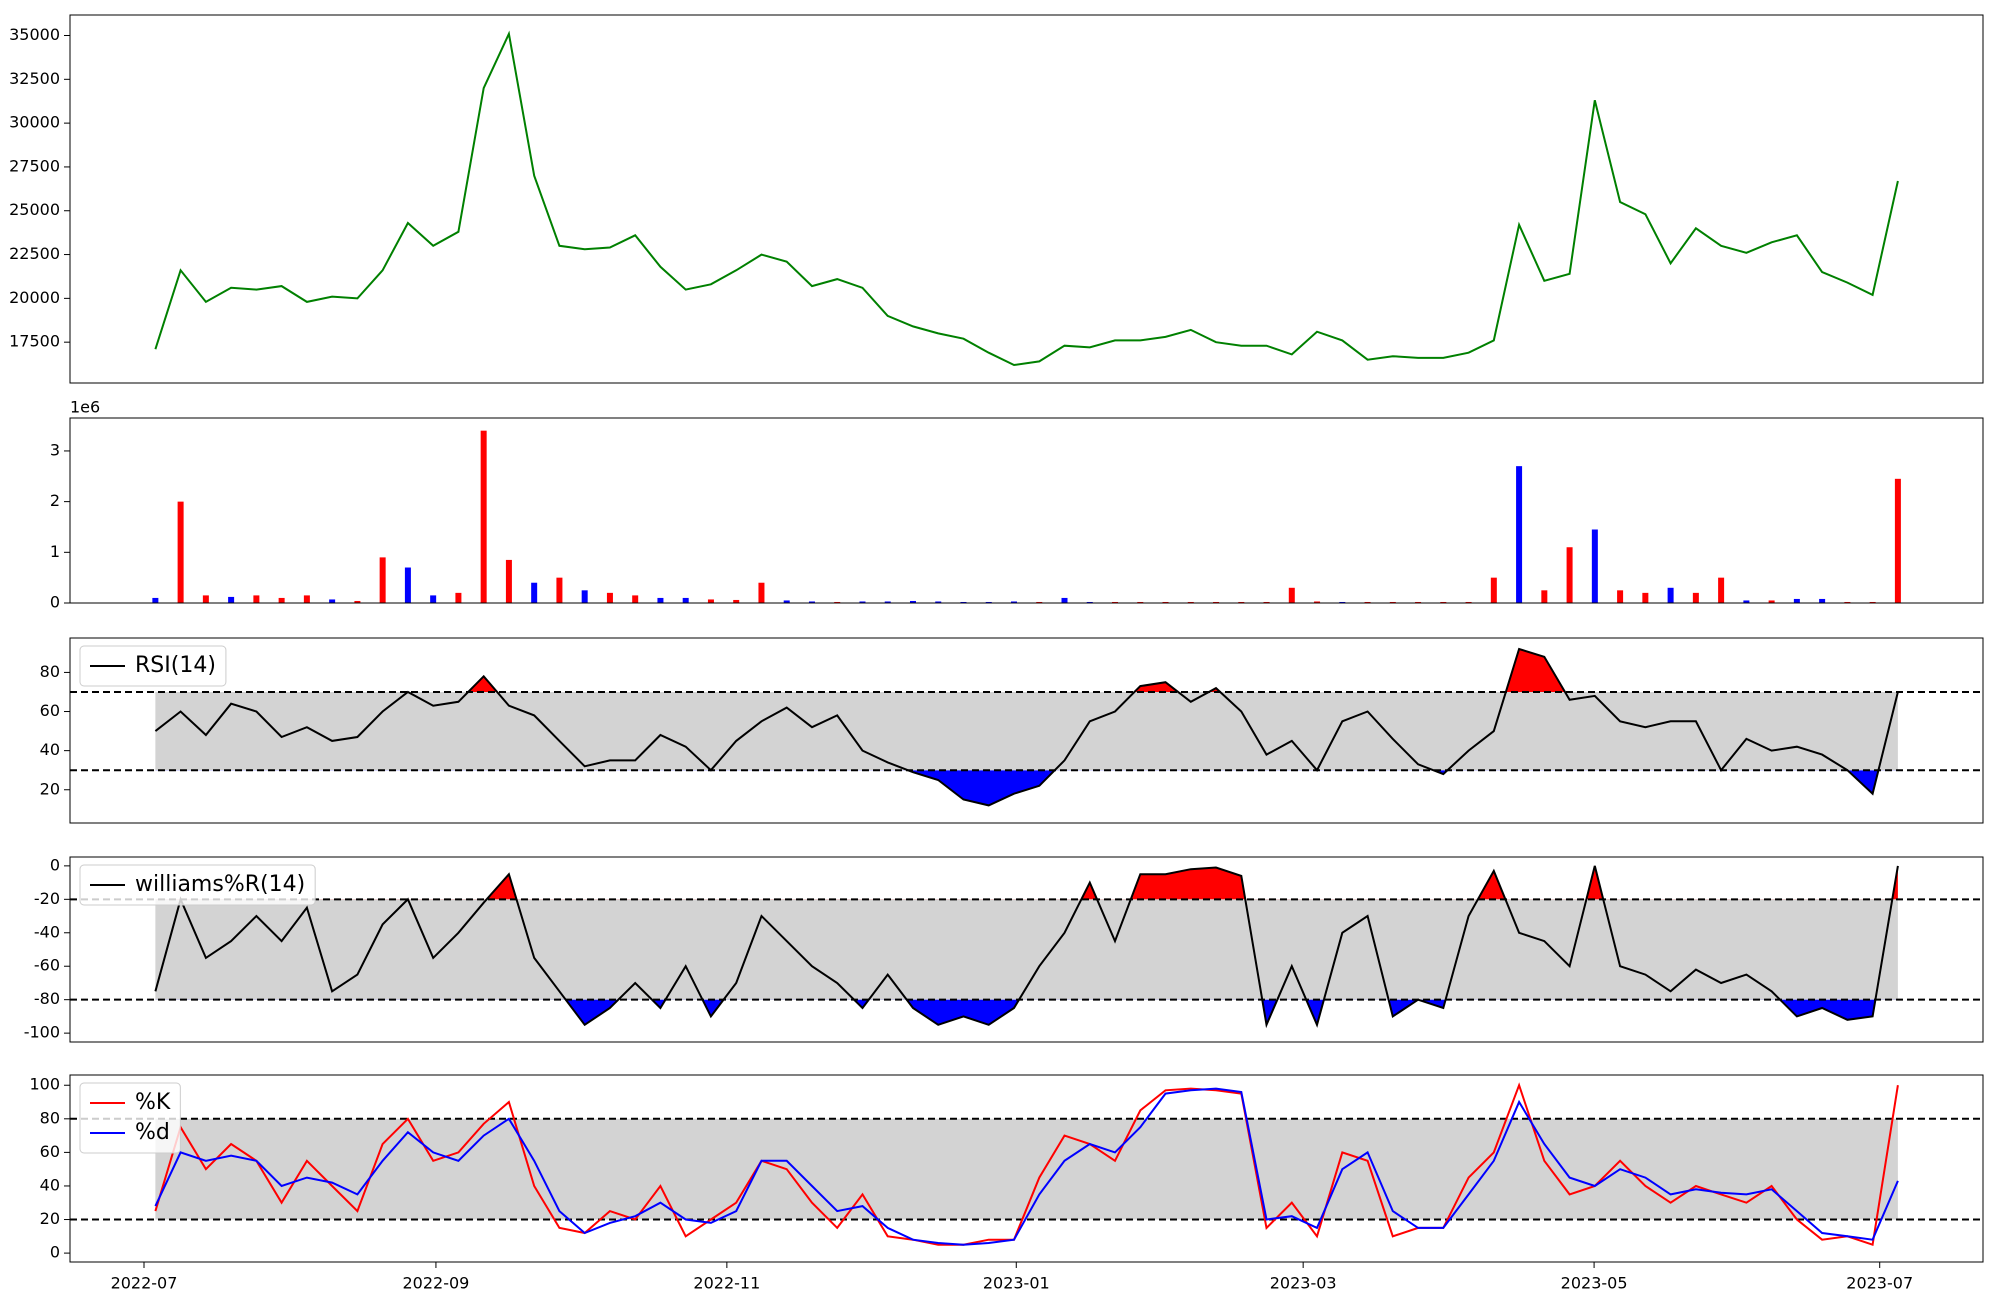  Describe the element at coordinates (34, 122) in the screenshot. I see `y-tick-label: 30000` at that location.